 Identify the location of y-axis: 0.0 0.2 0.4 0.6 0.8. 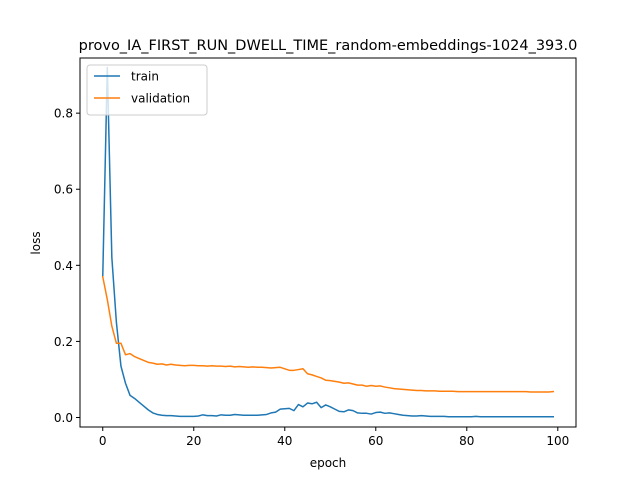
(67, 266).